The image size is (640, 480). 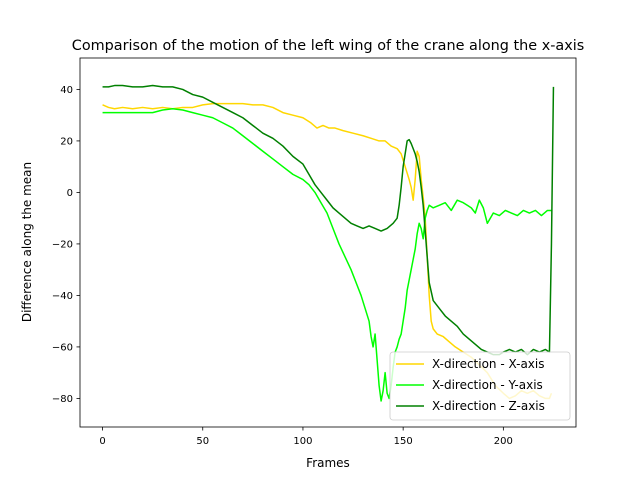 I want to click on y-tick-label: −60, so click(x=62, y=347).